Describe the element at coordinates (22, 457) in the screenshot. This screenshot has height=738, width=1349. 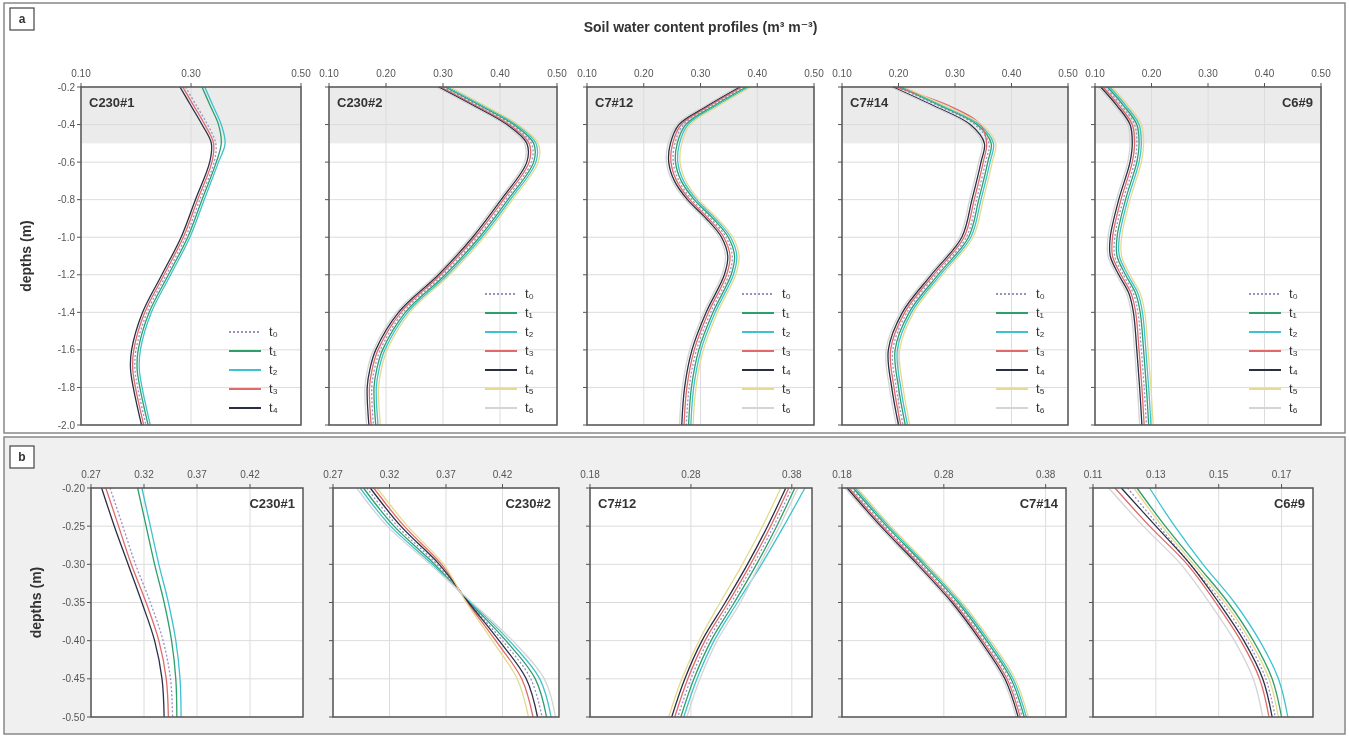
I see `text: b` at that location.